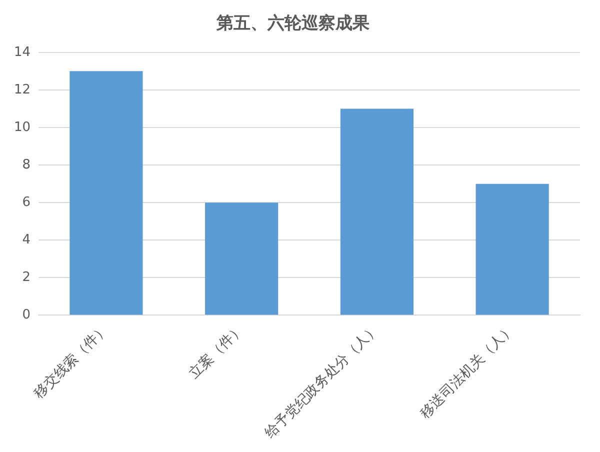  What do you see at coordinates (467, 371) in the screenshot?
I see `x-tick-label: 移送司法机关（人）` at bounding box center [467, 371].